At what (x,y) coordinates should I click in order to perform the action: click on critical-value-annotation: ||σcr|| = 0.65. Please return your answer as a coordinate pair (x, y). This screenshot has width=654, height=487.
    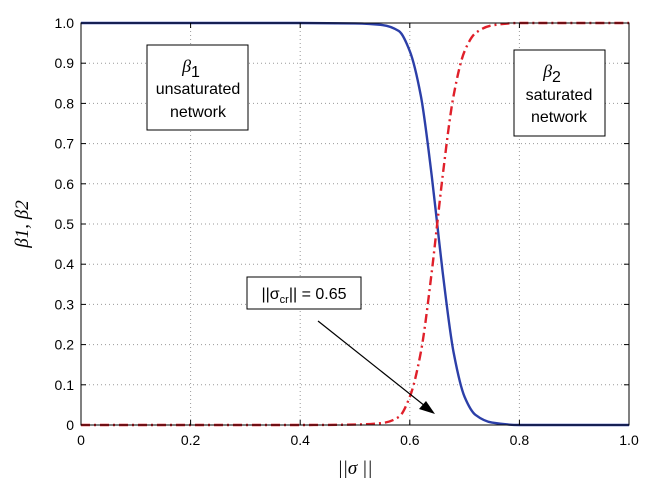
    Looking at the image, I should click on (340, 345).